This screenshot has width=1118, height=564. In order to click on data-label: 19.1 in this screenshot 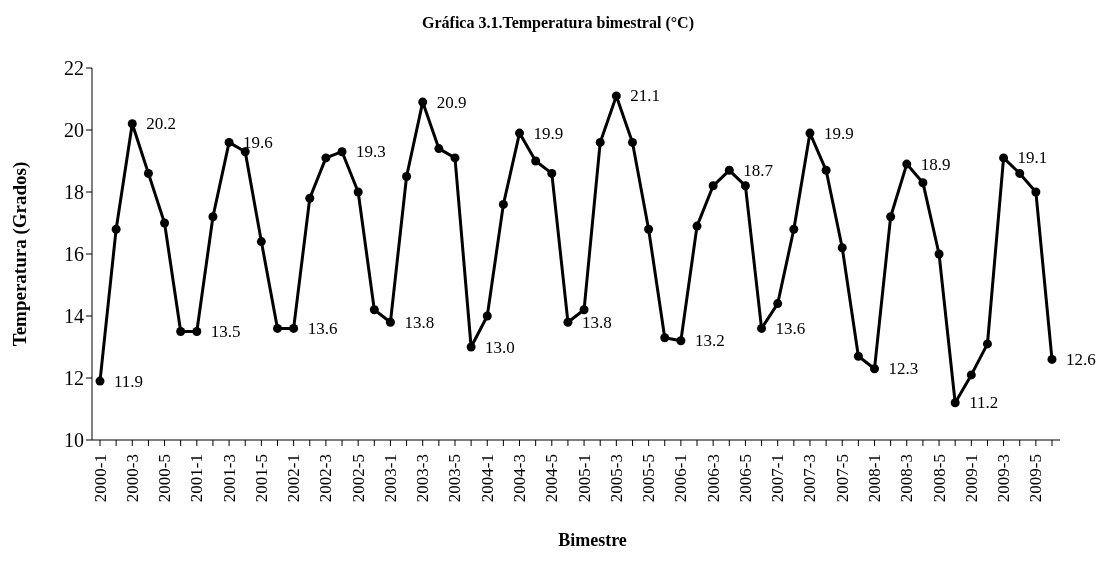, I will do `click(1032, 158)`.